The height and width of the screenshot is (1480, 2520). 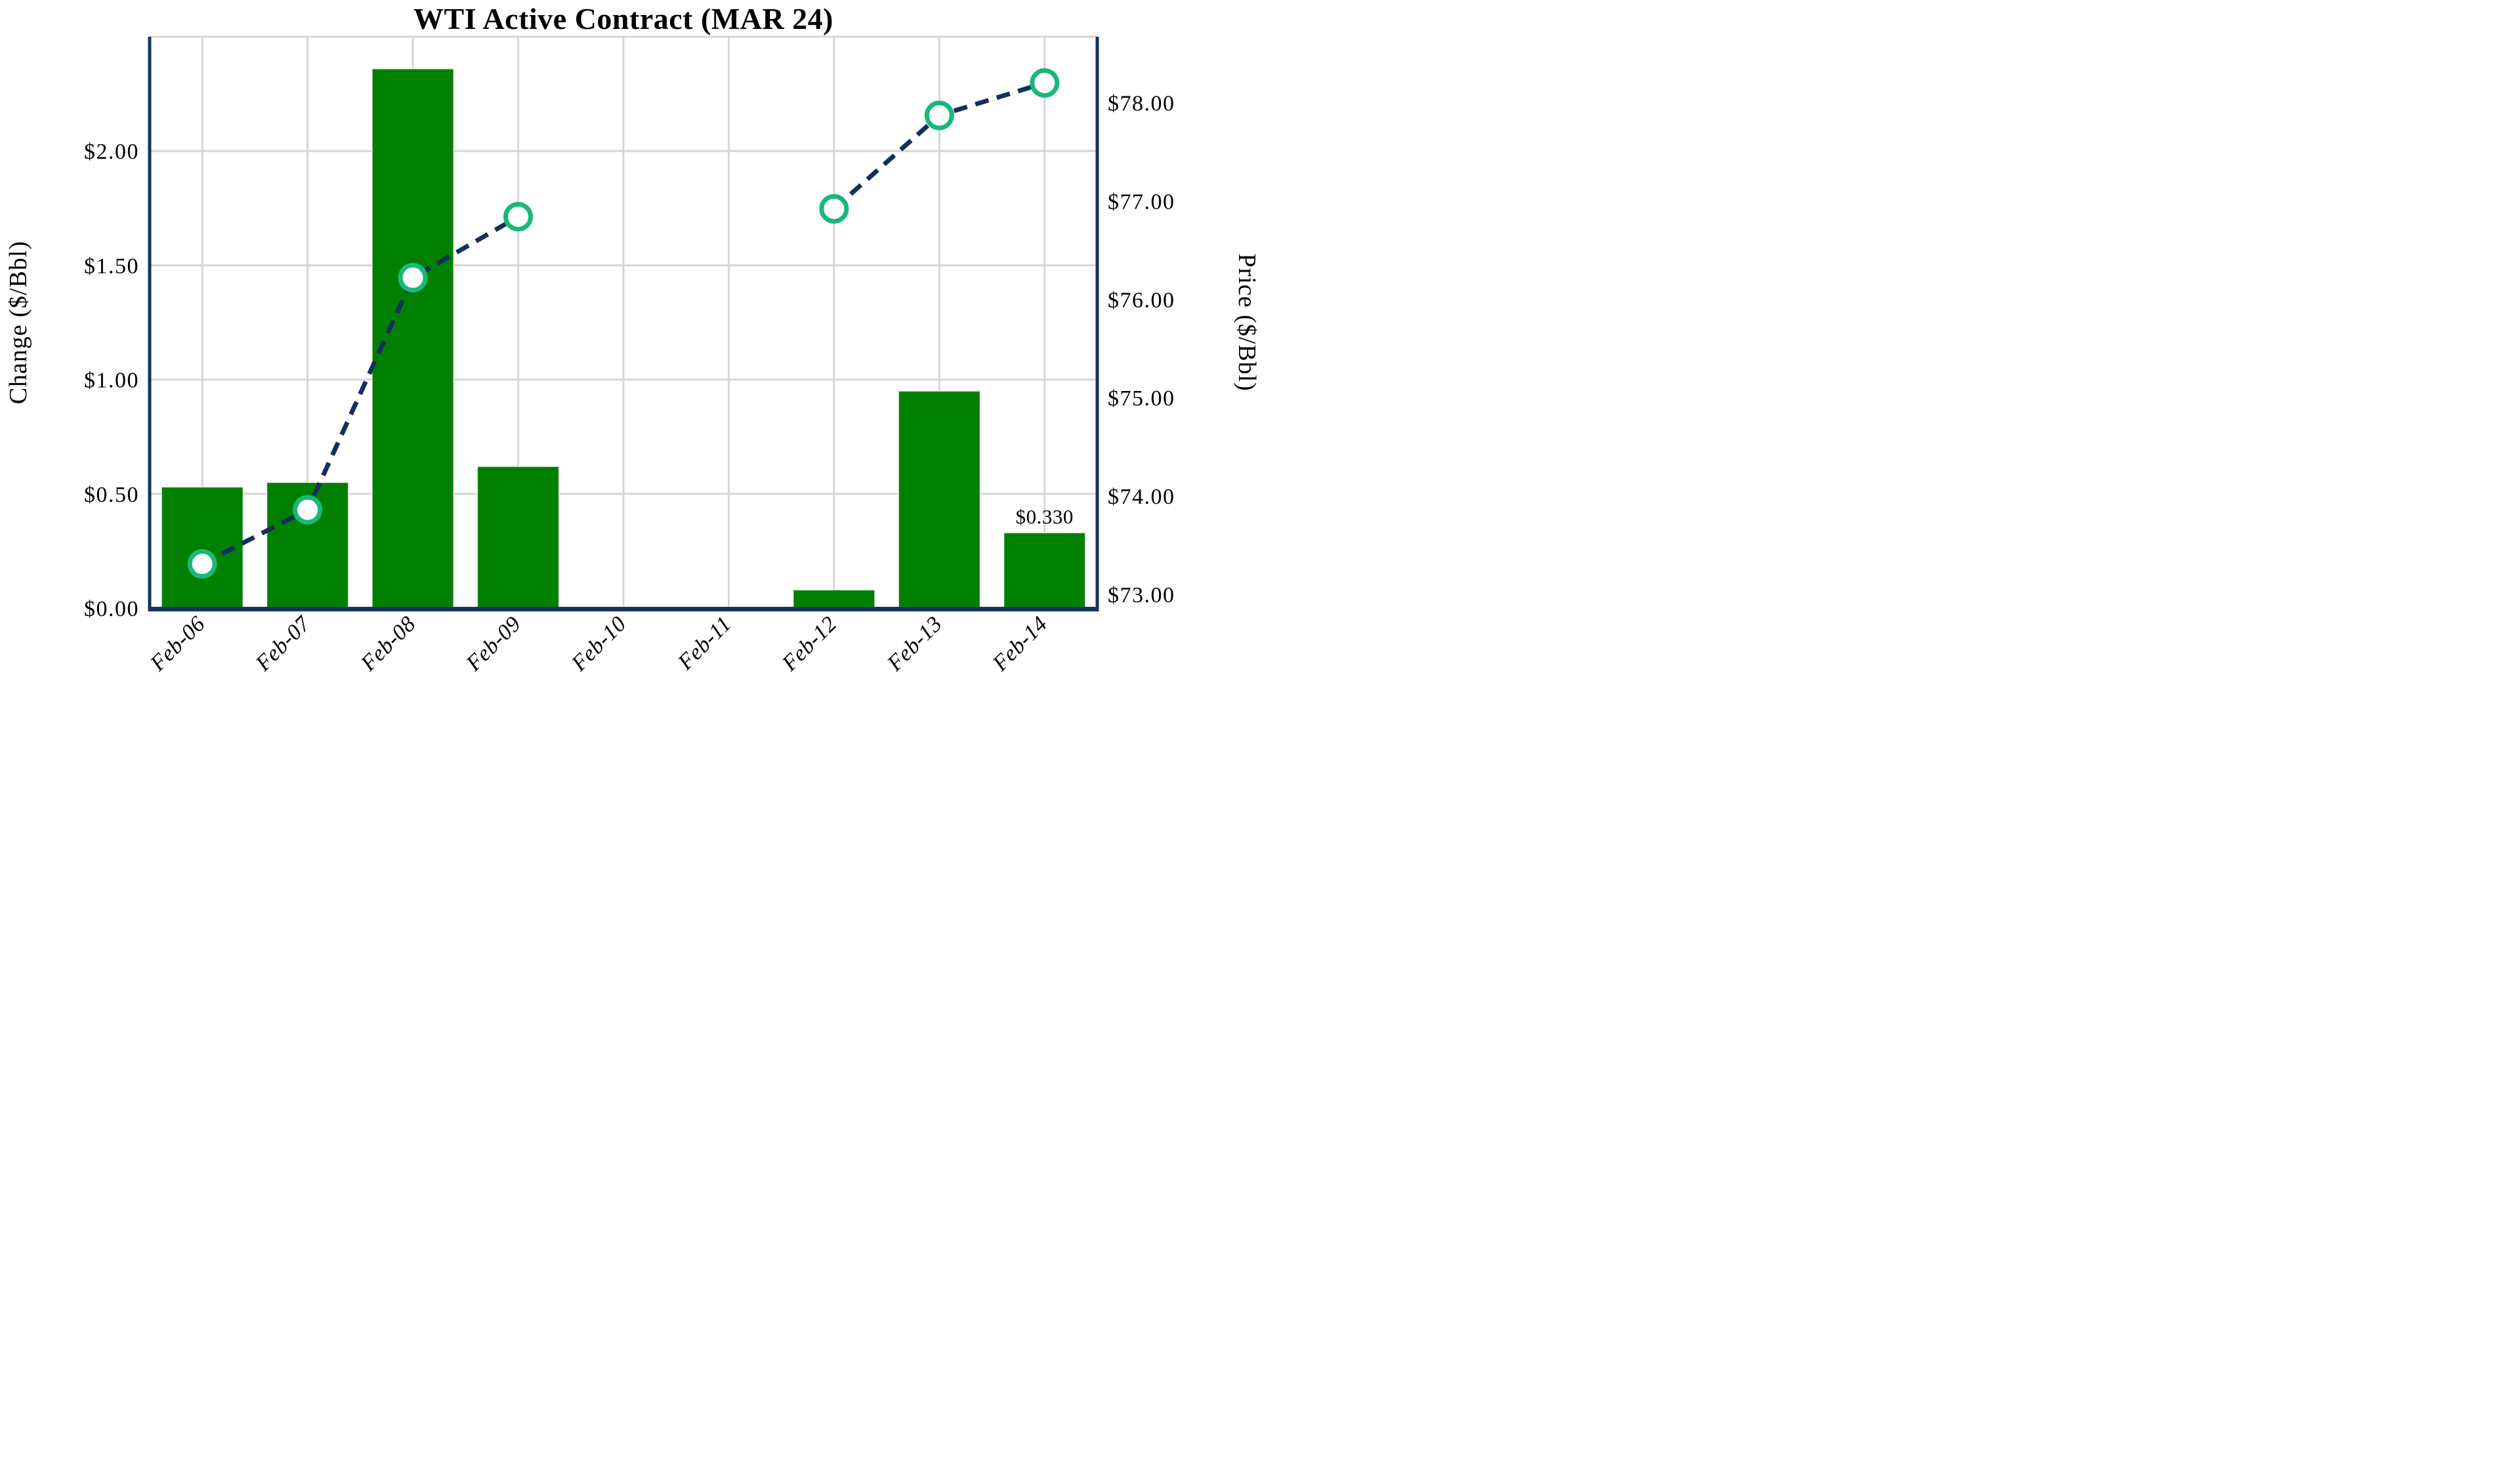 I want to click on left-axis-tick-label: $0.50, so click(x=111, y=495).